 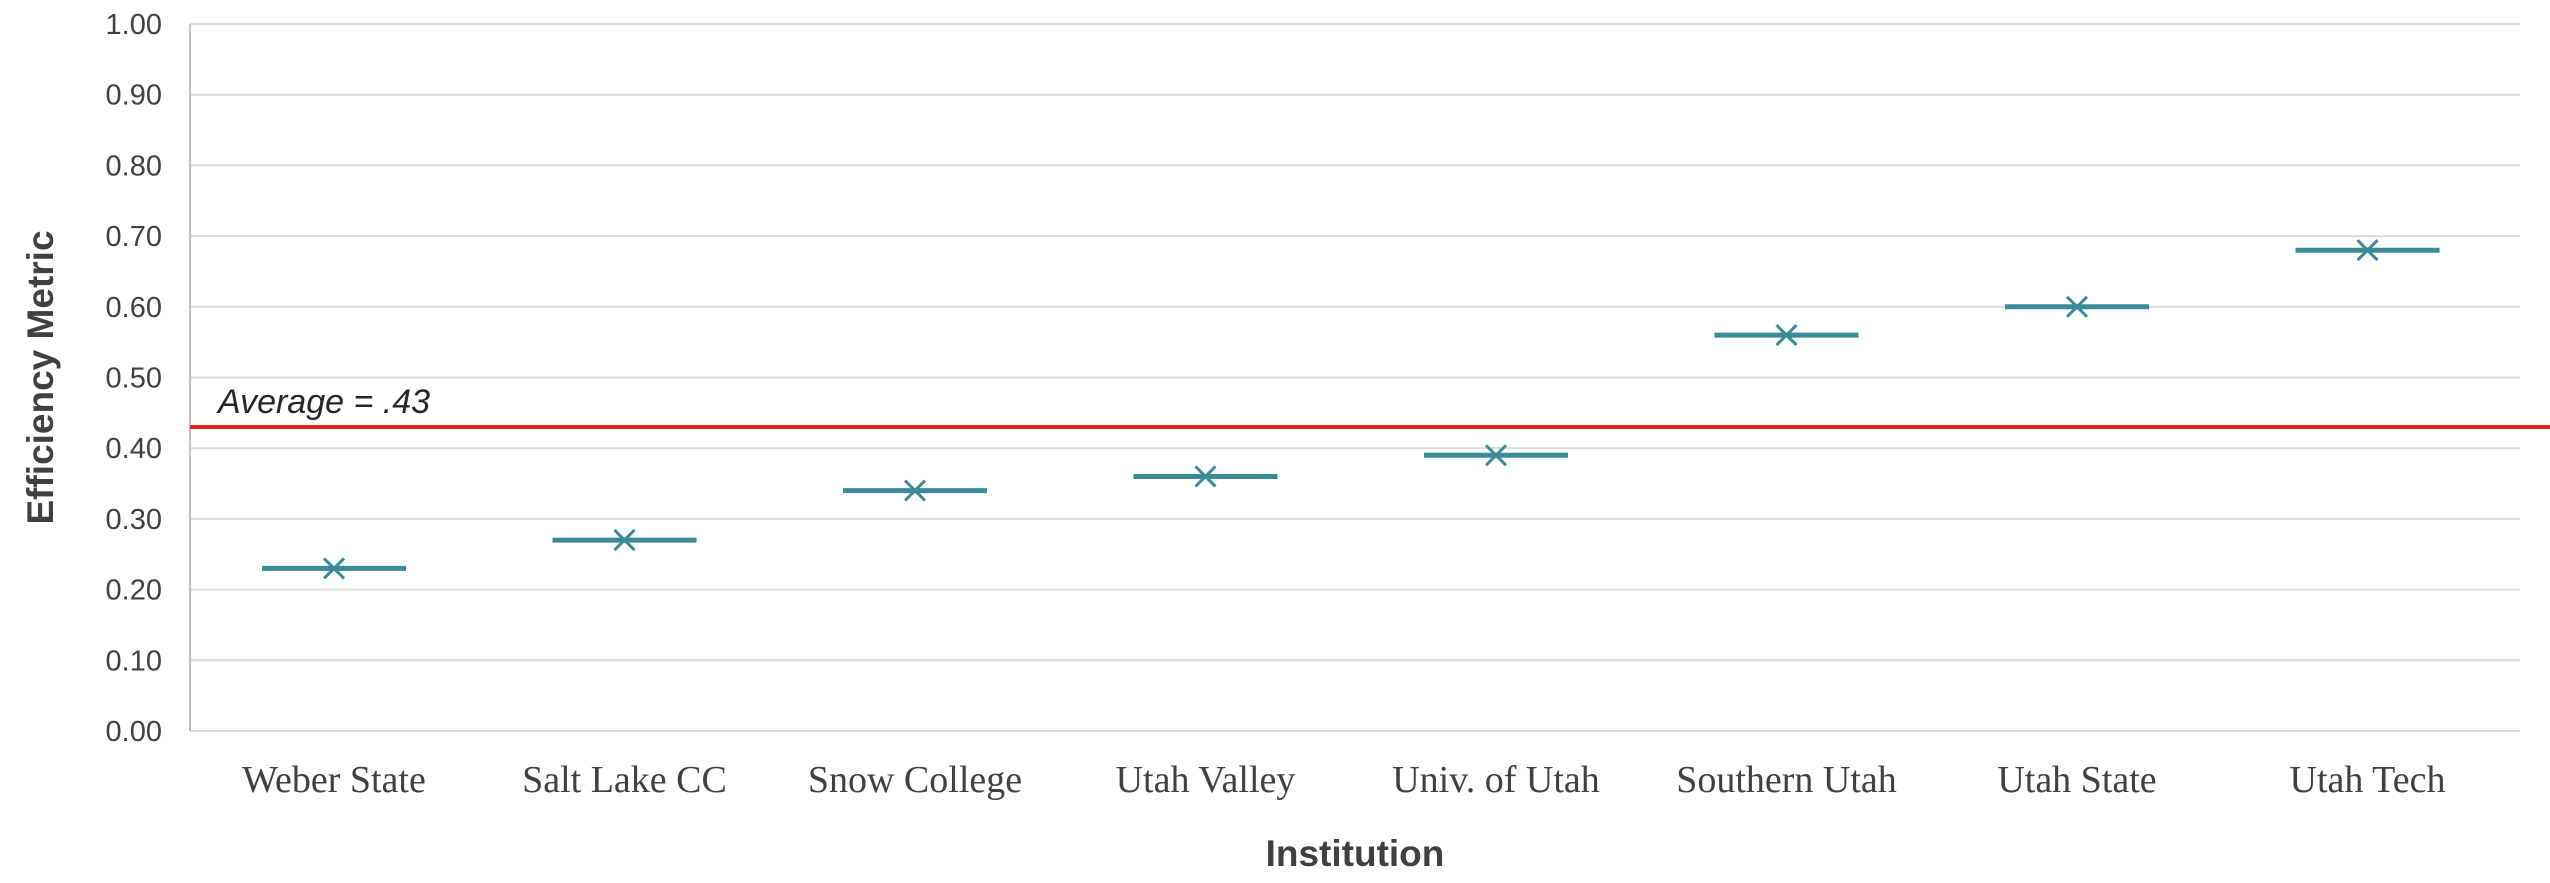 What do you see at coordinates (40, 377) in the screenshot?
I see `y-axis-title: Efficiency Metric` at bounding box center [40, 377].